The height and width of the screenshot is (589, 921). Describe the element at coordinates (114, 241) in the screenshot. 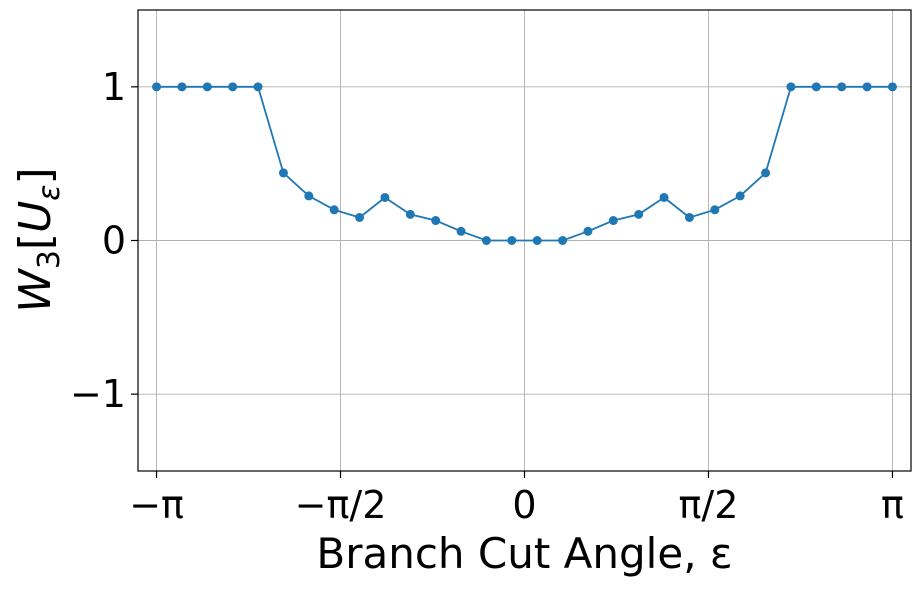

I see `y-tick-label: 0` at that location.